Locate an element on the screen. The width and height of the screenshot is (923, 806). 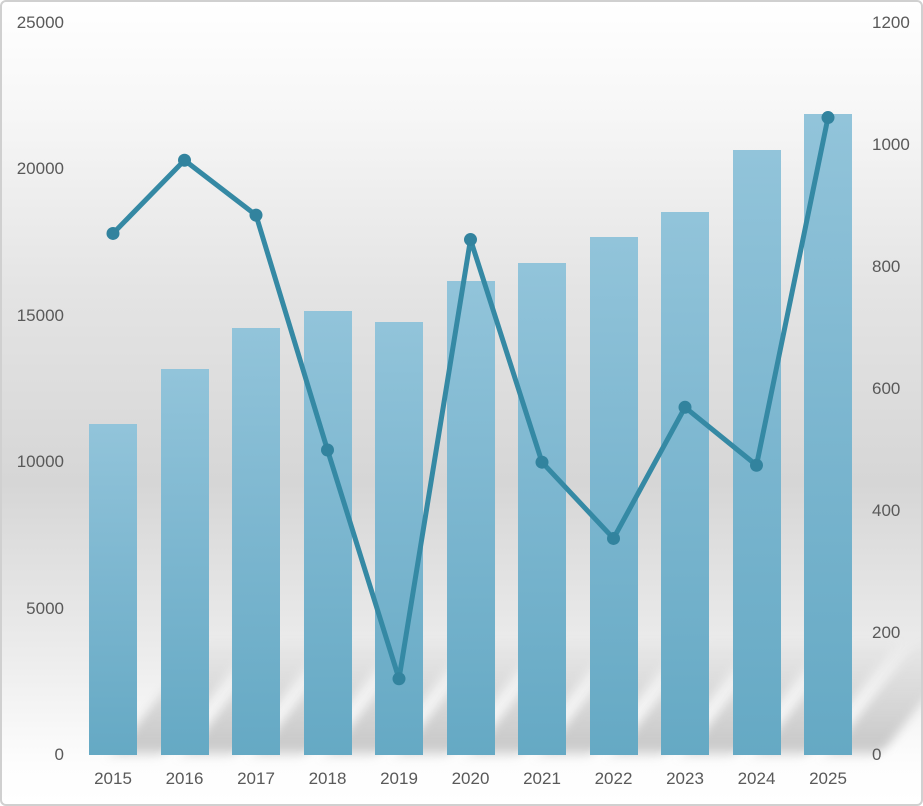
bar-2016 is located at coordinates (184, 561).